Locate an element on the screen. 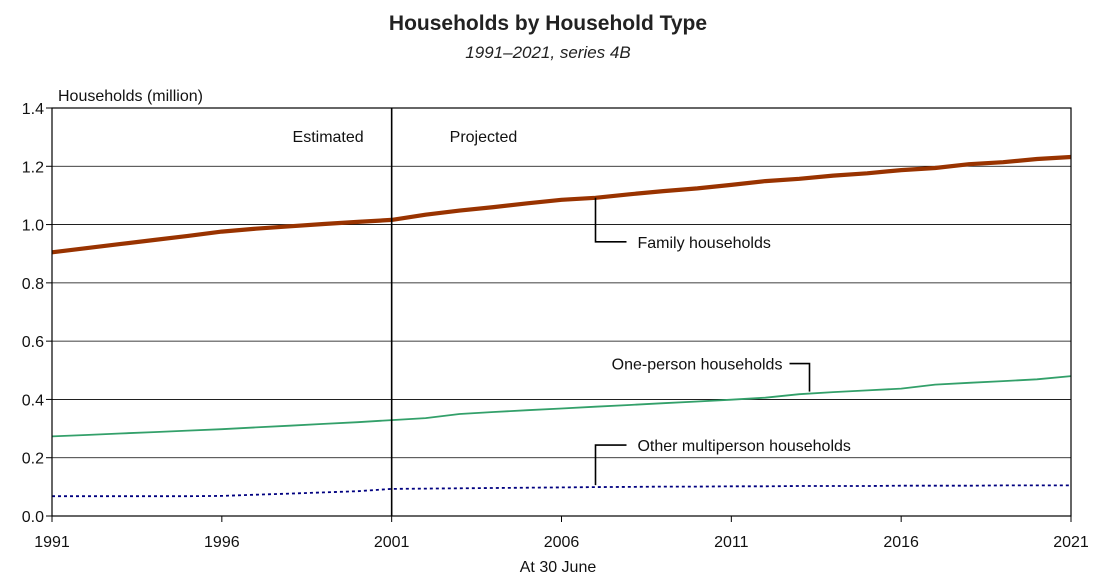  other-multiperson-households-leader is located at coordinates (610, 465).